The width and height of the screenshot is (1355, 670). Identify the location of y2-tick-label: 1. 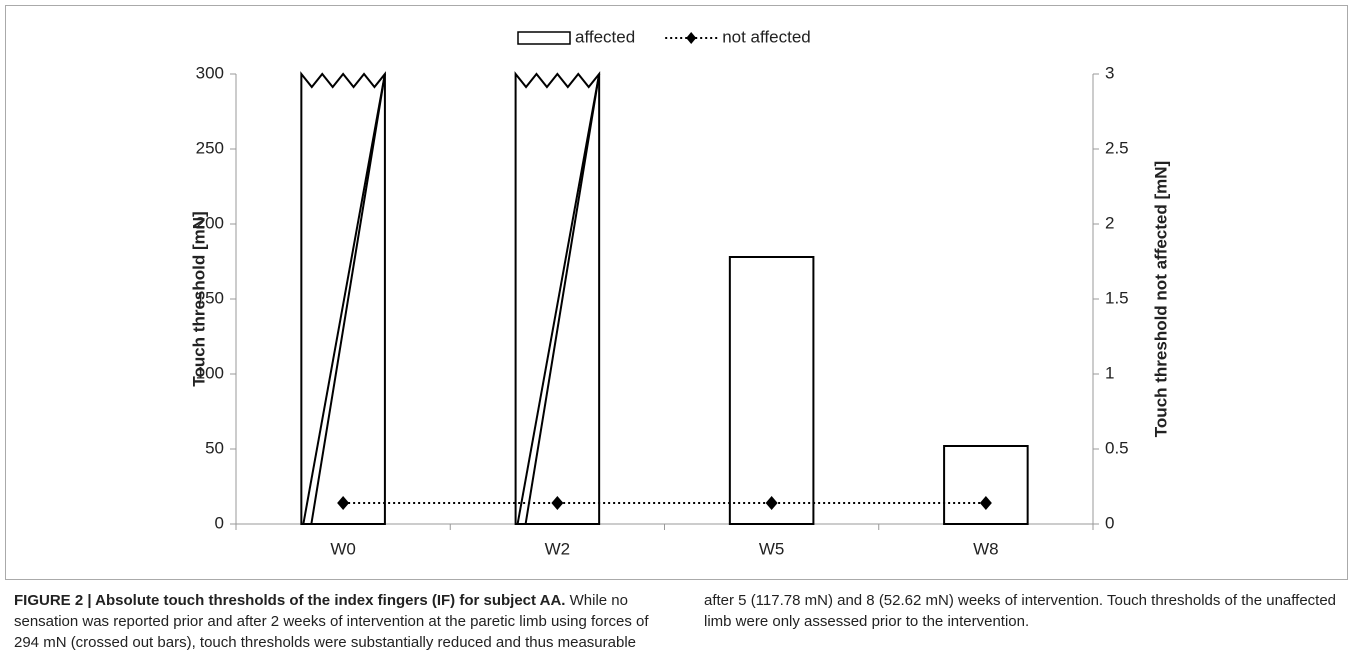
(1109, 372).